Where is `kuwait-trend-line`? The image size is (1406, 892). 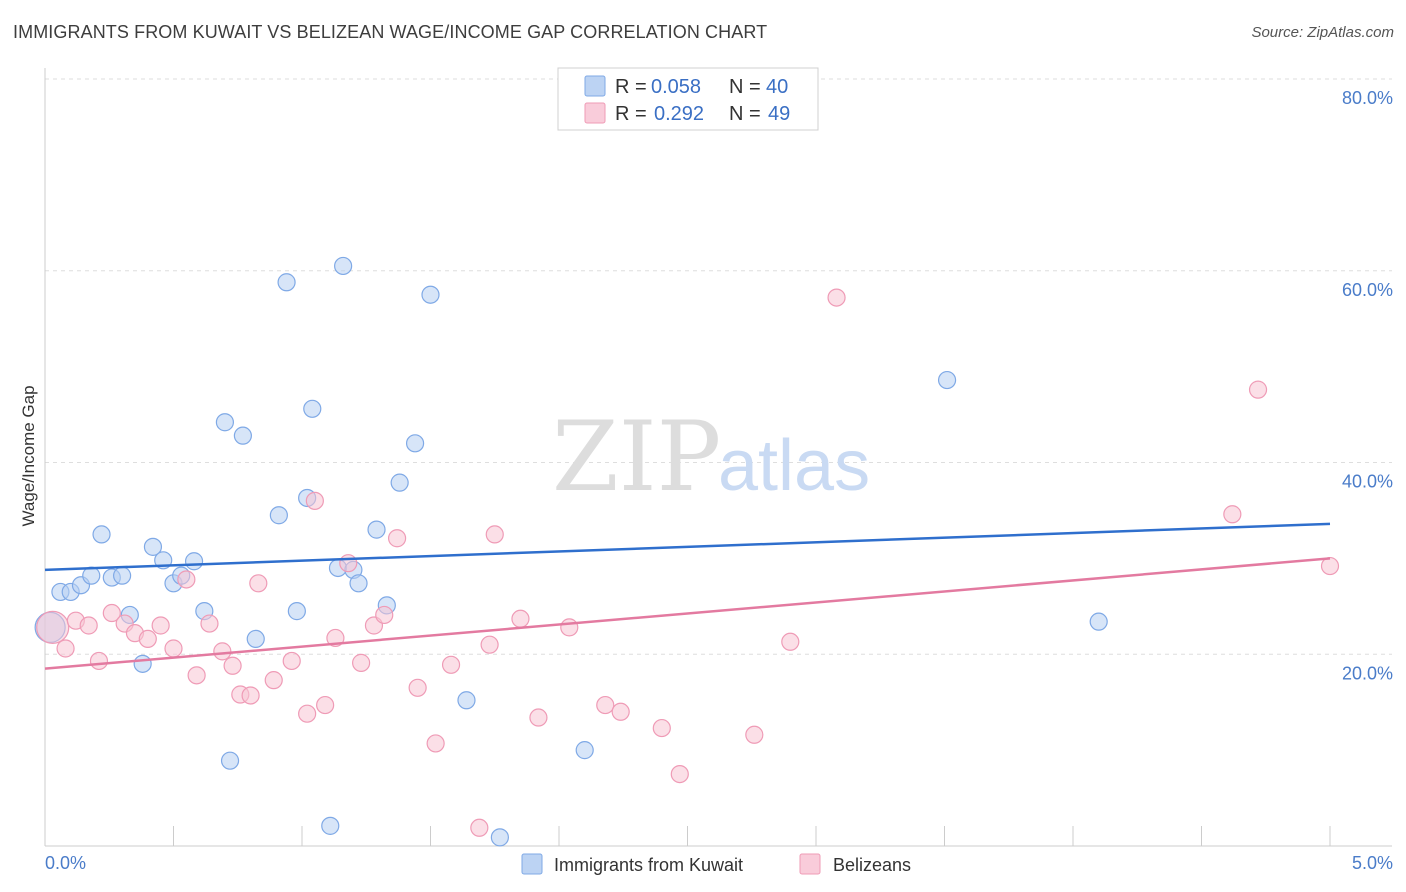
kuwait-trend-line is located at coordinates (687, 547).